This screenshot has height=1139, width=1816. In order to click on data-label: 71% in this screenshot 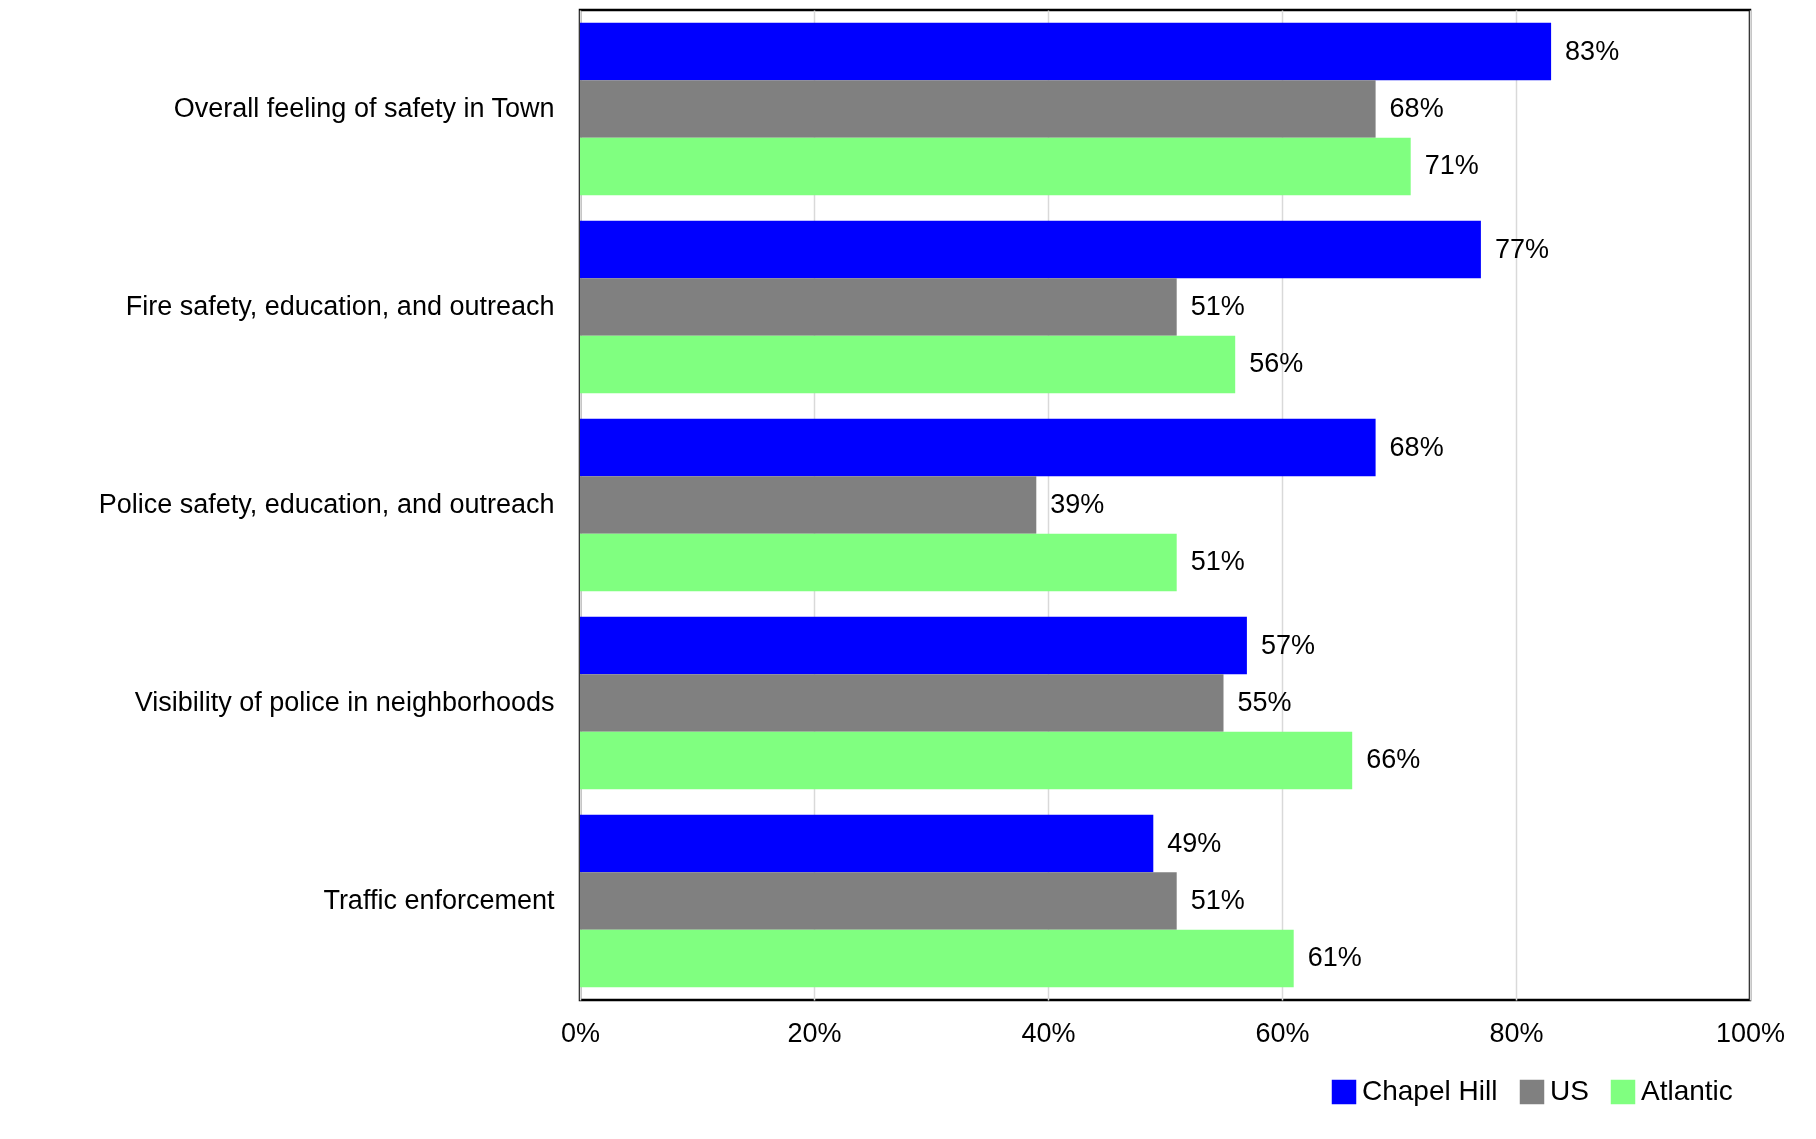, I will do `click(1451, 165)`.